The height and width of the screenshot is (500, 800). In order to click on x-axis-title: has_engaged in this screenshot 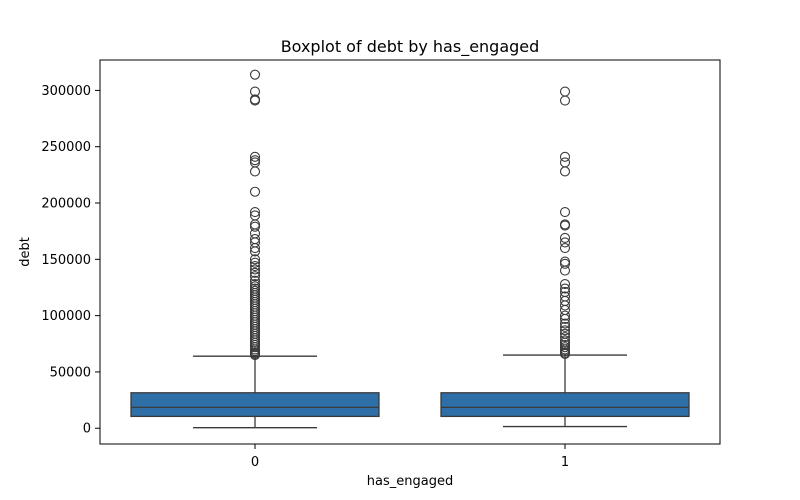, I will do `click(410, 481)`.